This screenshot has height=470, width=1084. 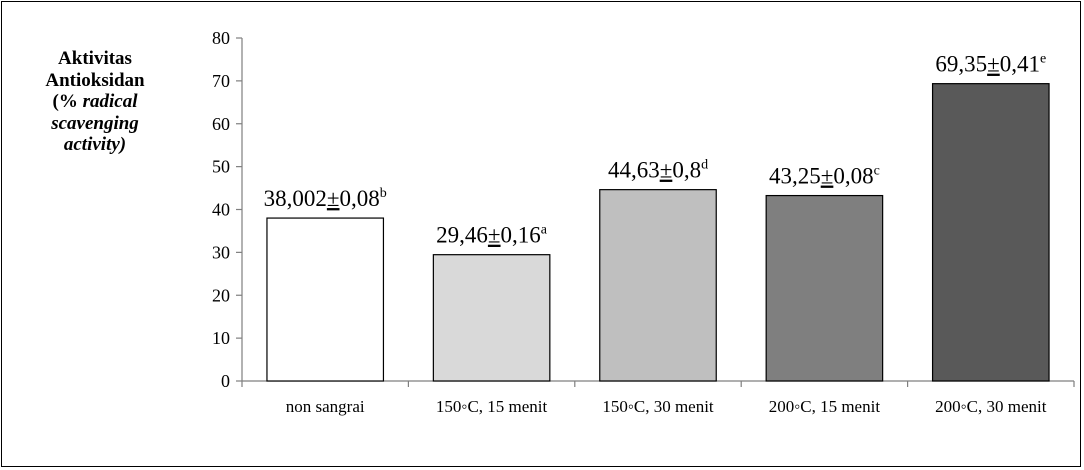 What do you see at coordinates (221, 210) in the screenshot?
I see `y-tick-label: 40` at bounding box center [221, 210].